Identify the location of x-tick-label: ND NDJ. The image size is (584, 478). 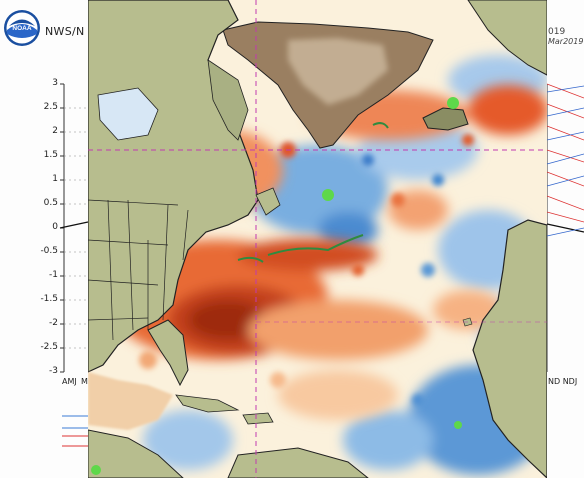
(563, 381).